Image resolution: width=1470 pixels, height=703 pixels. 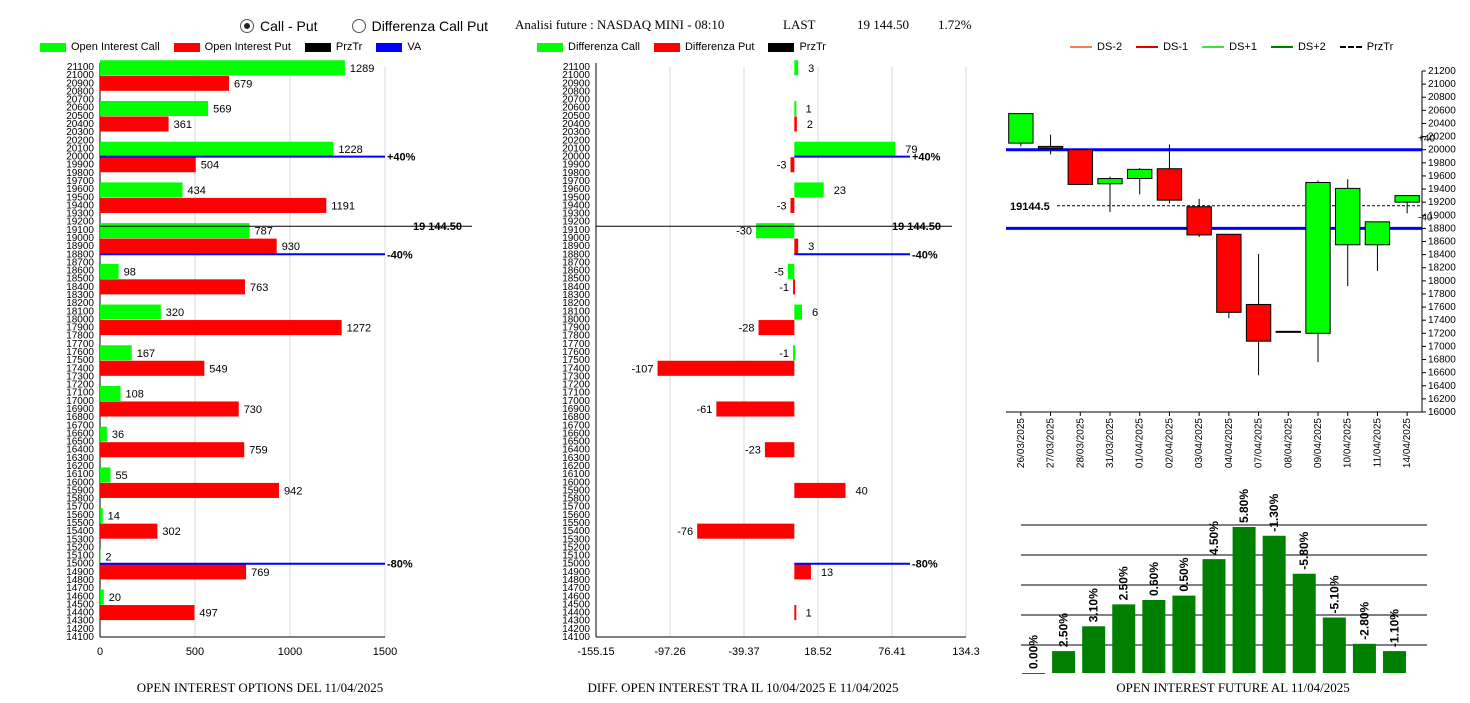 What do you see at coordinates (576, 173) in the screenshot?
I see `y-tick-label: 19800` at bounding box center [576, 173].